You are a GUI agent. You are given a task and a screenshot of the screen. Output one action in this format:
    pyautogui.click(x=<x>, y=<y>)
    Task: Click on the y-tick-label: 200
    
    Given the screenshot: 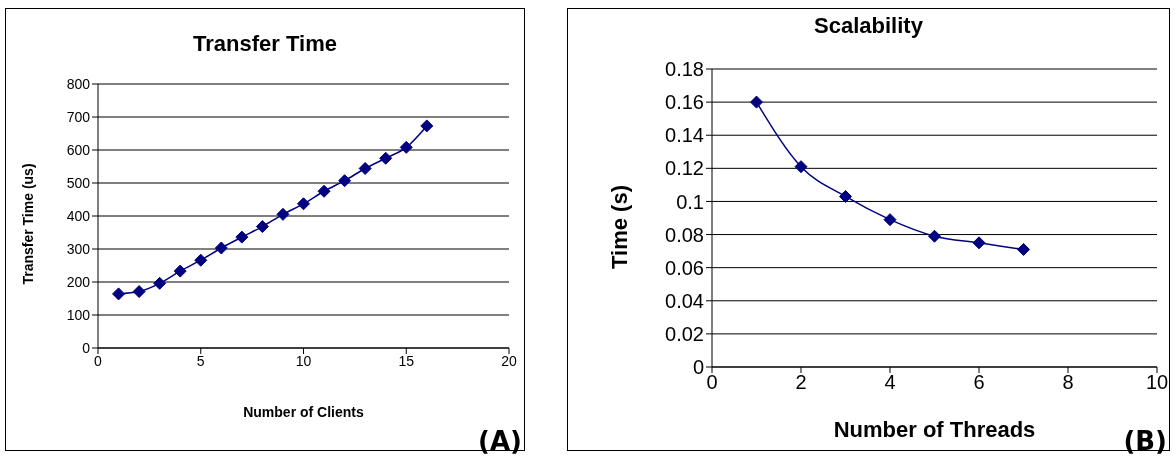 What is the action you would take?
    pyautogui.click(x=78, y=281)
    